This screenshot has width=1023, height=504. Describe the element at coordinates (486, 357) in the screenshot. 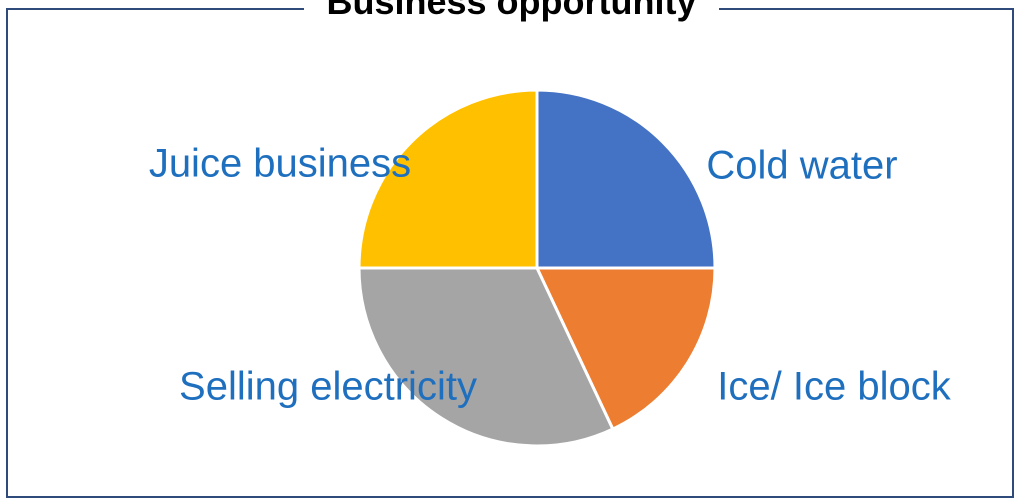

I see `pie-slice-selling-electricity` at that location.